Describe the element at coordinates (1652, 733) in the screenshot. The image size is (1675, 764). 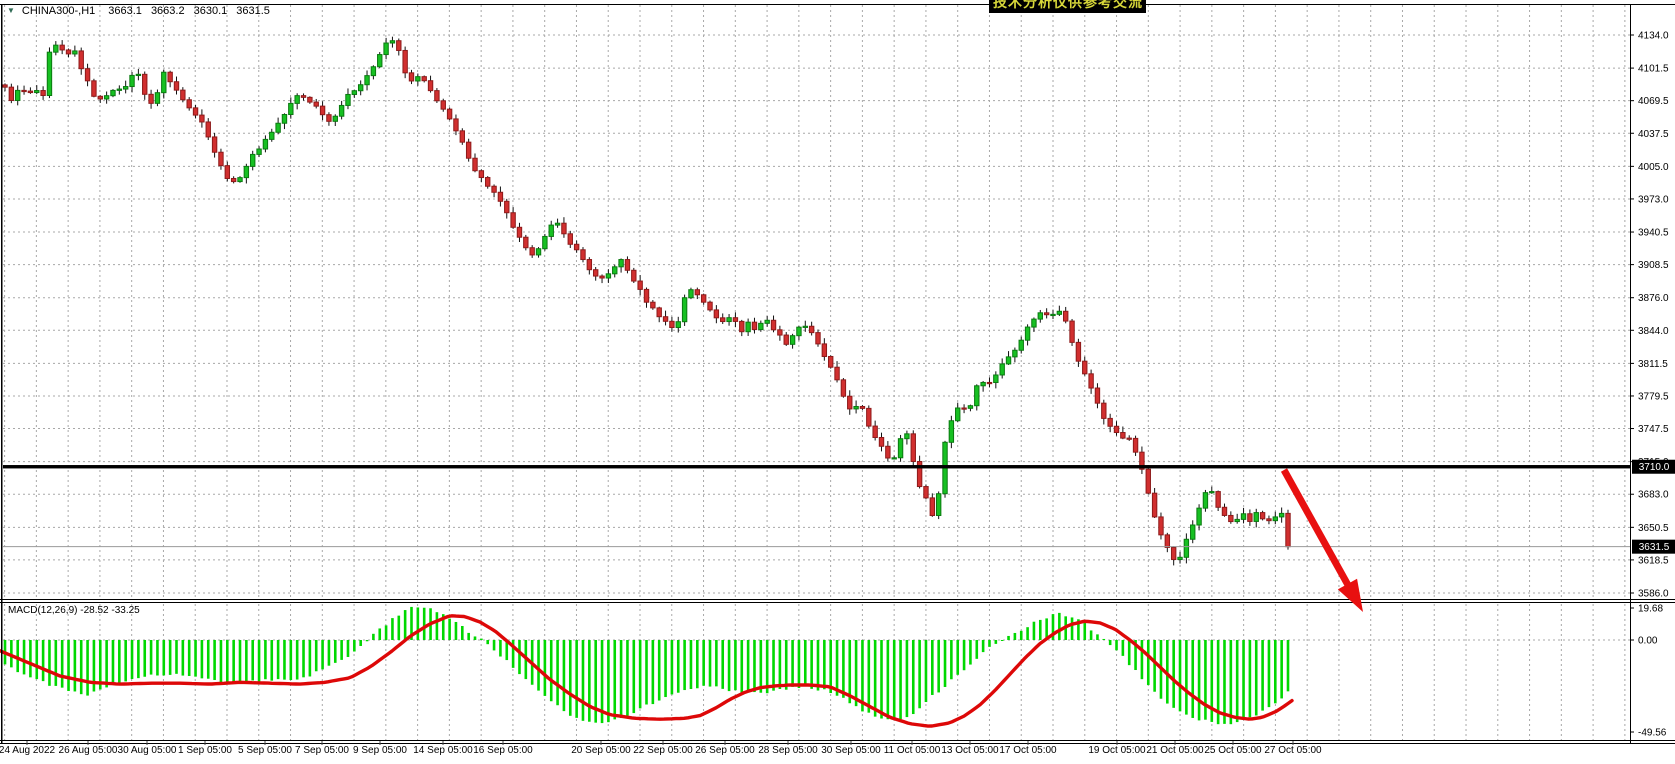
I see `macd-tick-label: -49.56` at that location.